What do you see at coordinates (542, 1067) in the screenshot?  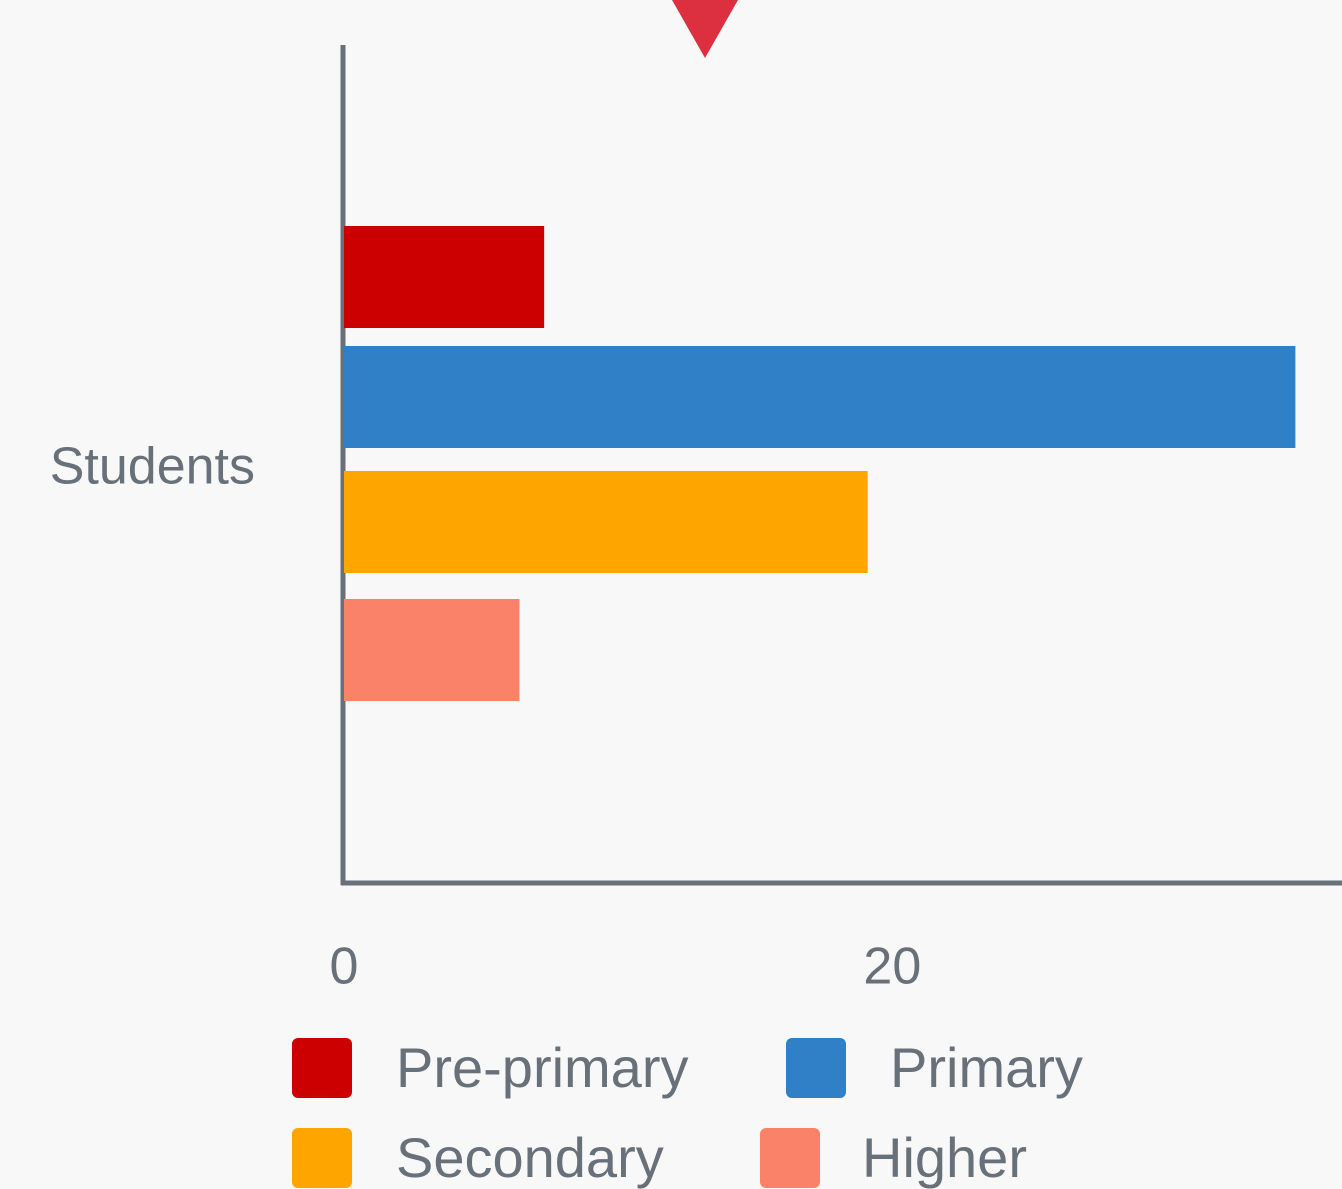 I see `legend-label: Pre-primary` at bounding box center [542, 1067].